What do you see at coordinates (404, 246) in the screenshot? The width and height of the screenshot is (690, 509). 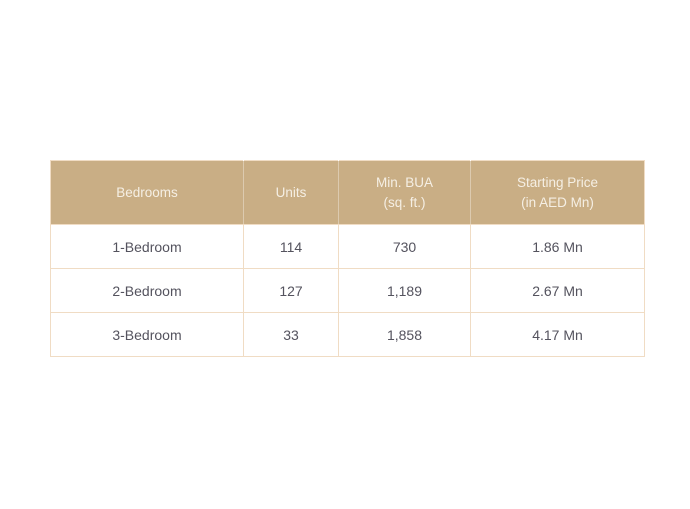 I see `cell-min-bua: 730` at bounding box center [404, 246].